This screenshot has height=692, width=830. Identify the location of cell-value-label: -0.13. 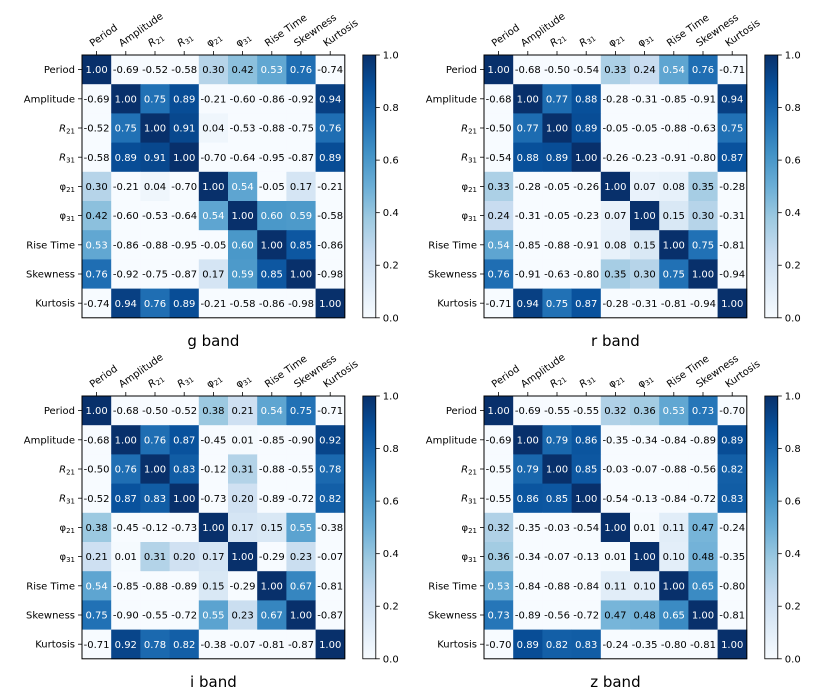
(586, 557).